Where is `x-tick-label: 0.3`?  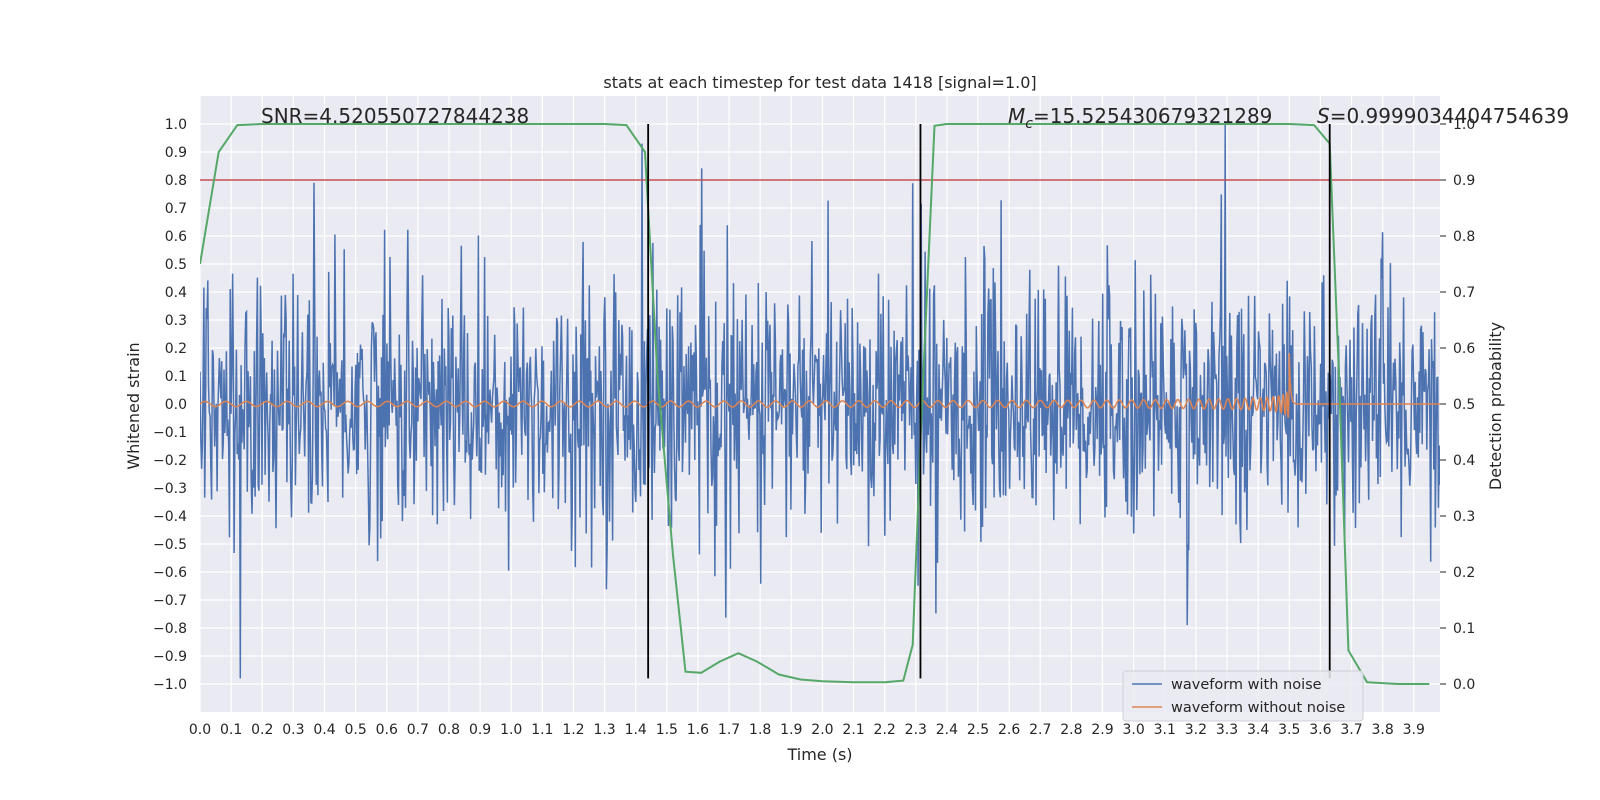
x-tick-label: 0.3 is located at coordinates (293, 730).